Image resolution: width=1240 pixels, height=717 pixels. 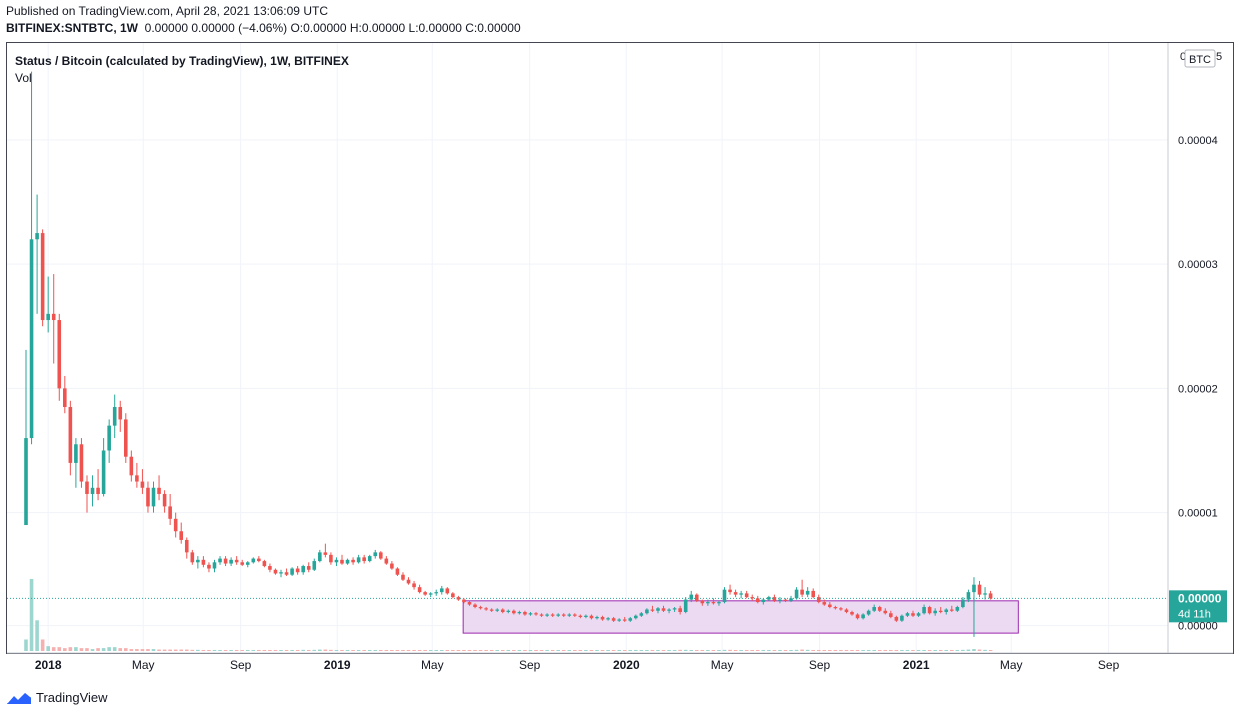 I want to click on legend-vol: Vol, so click(x=23, y=78).